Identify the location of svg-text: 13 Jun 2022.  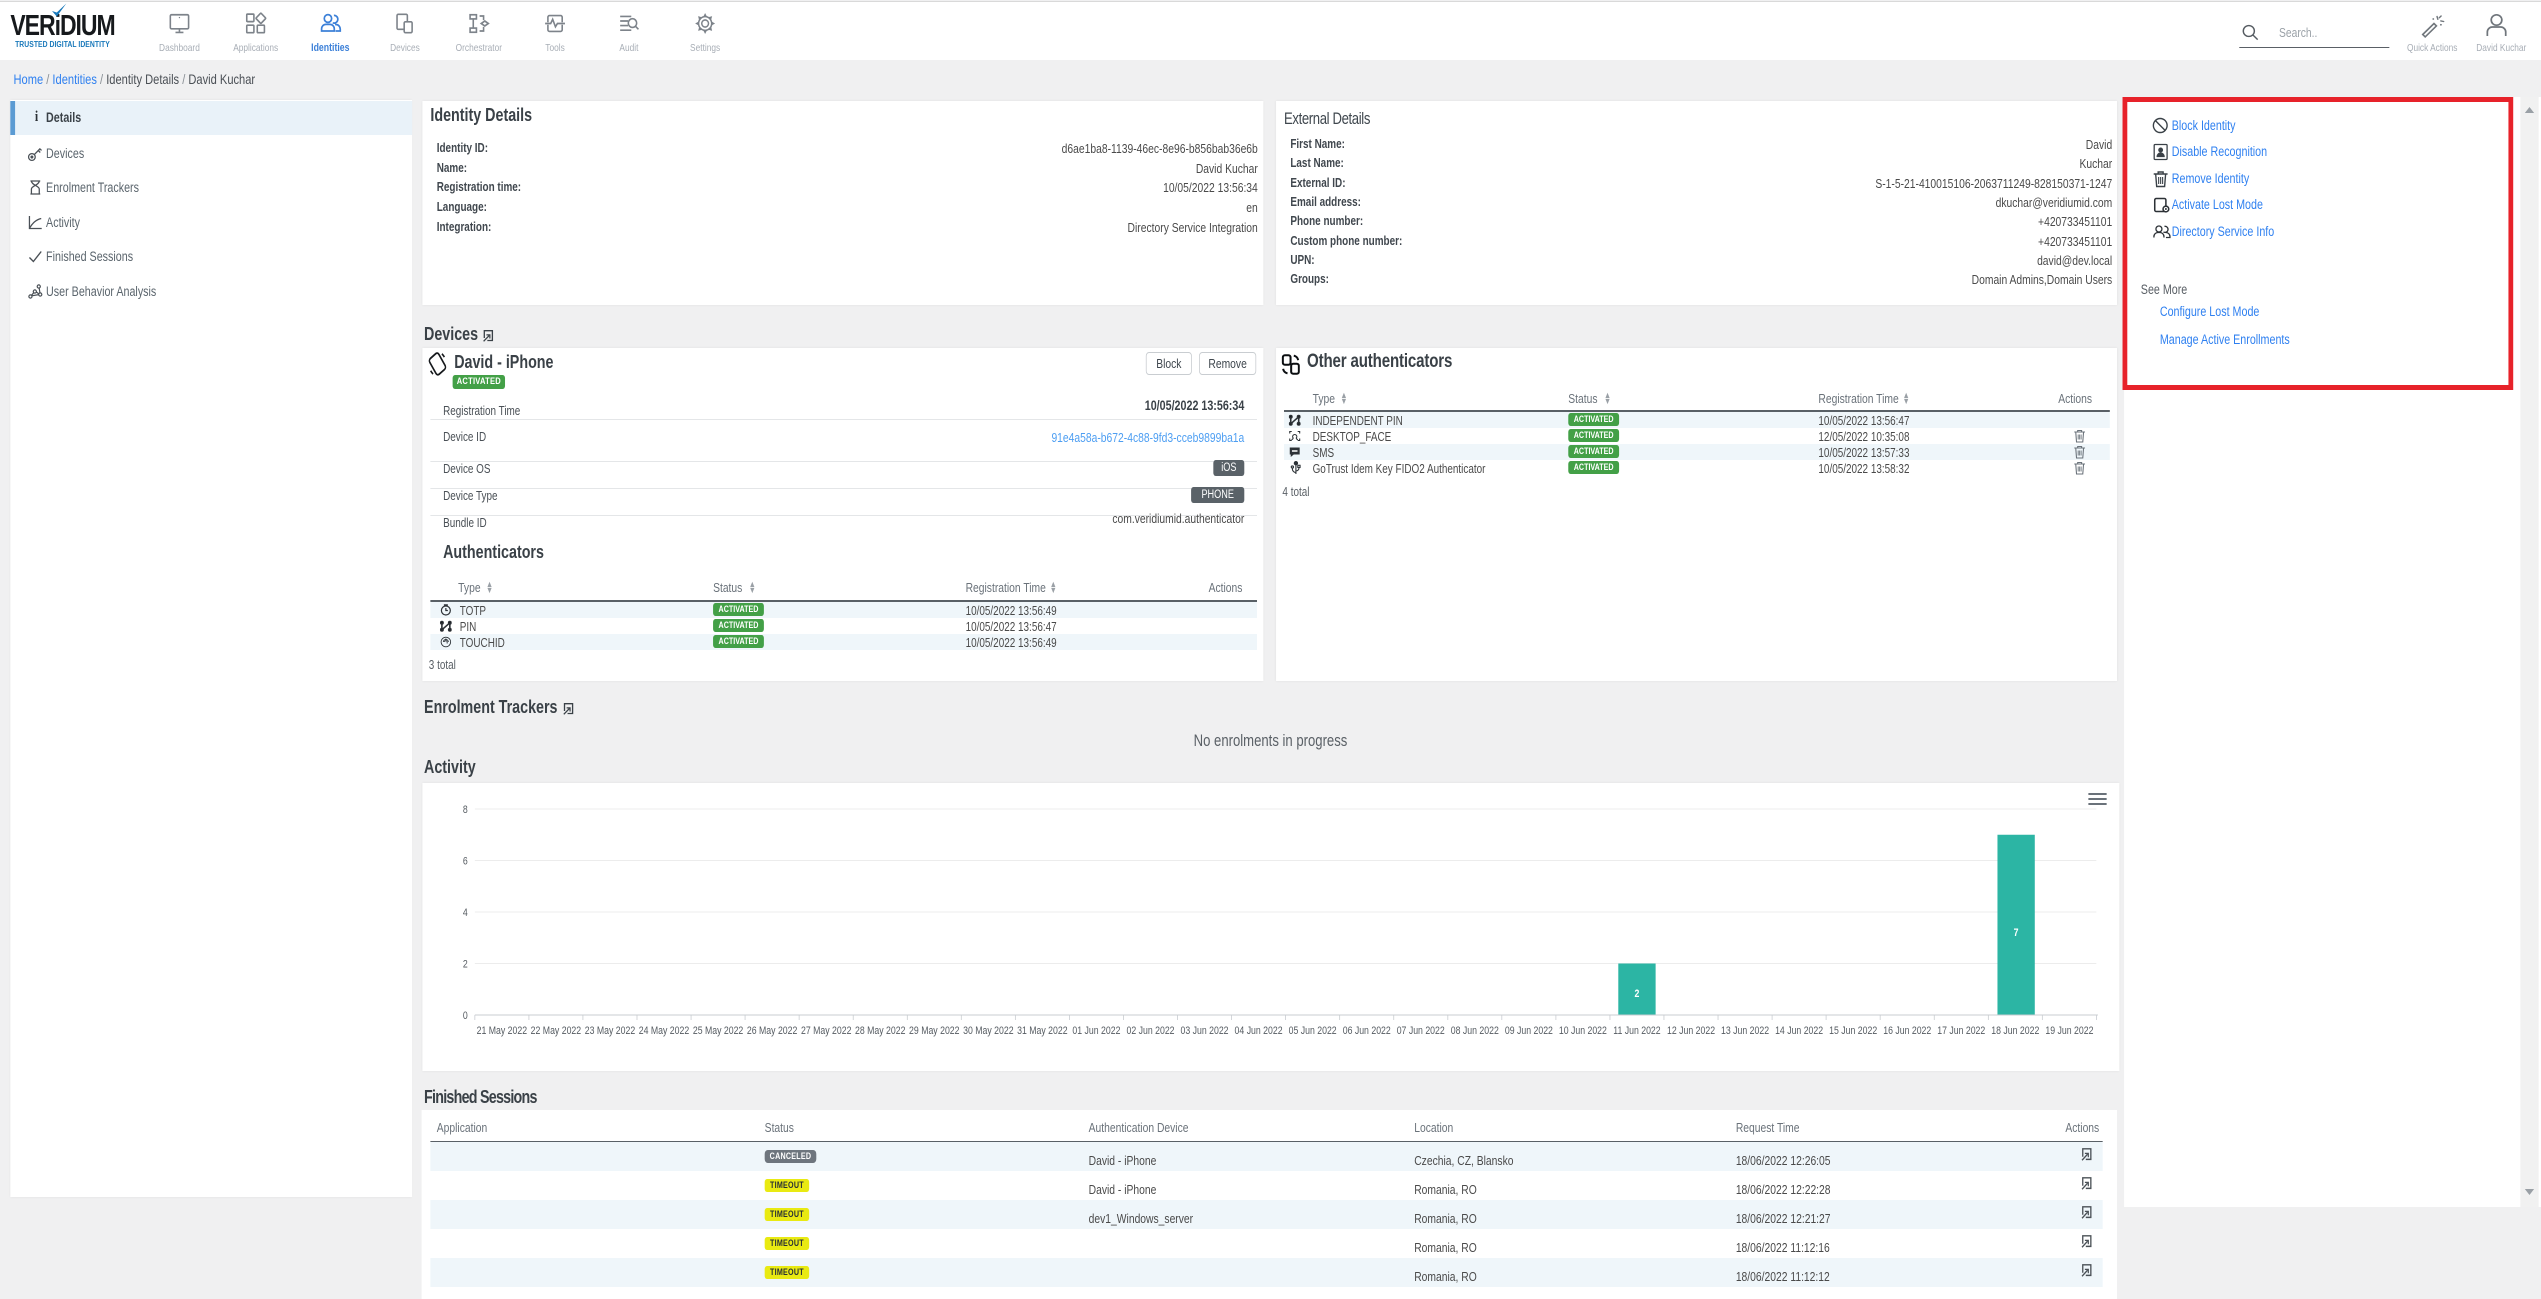
(1745, 1031).